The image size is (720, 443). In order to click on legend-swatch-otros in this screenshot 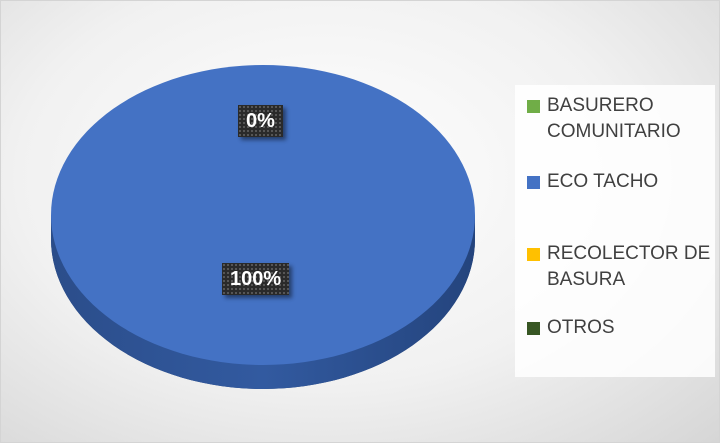, I will do `click(533, 328)`.